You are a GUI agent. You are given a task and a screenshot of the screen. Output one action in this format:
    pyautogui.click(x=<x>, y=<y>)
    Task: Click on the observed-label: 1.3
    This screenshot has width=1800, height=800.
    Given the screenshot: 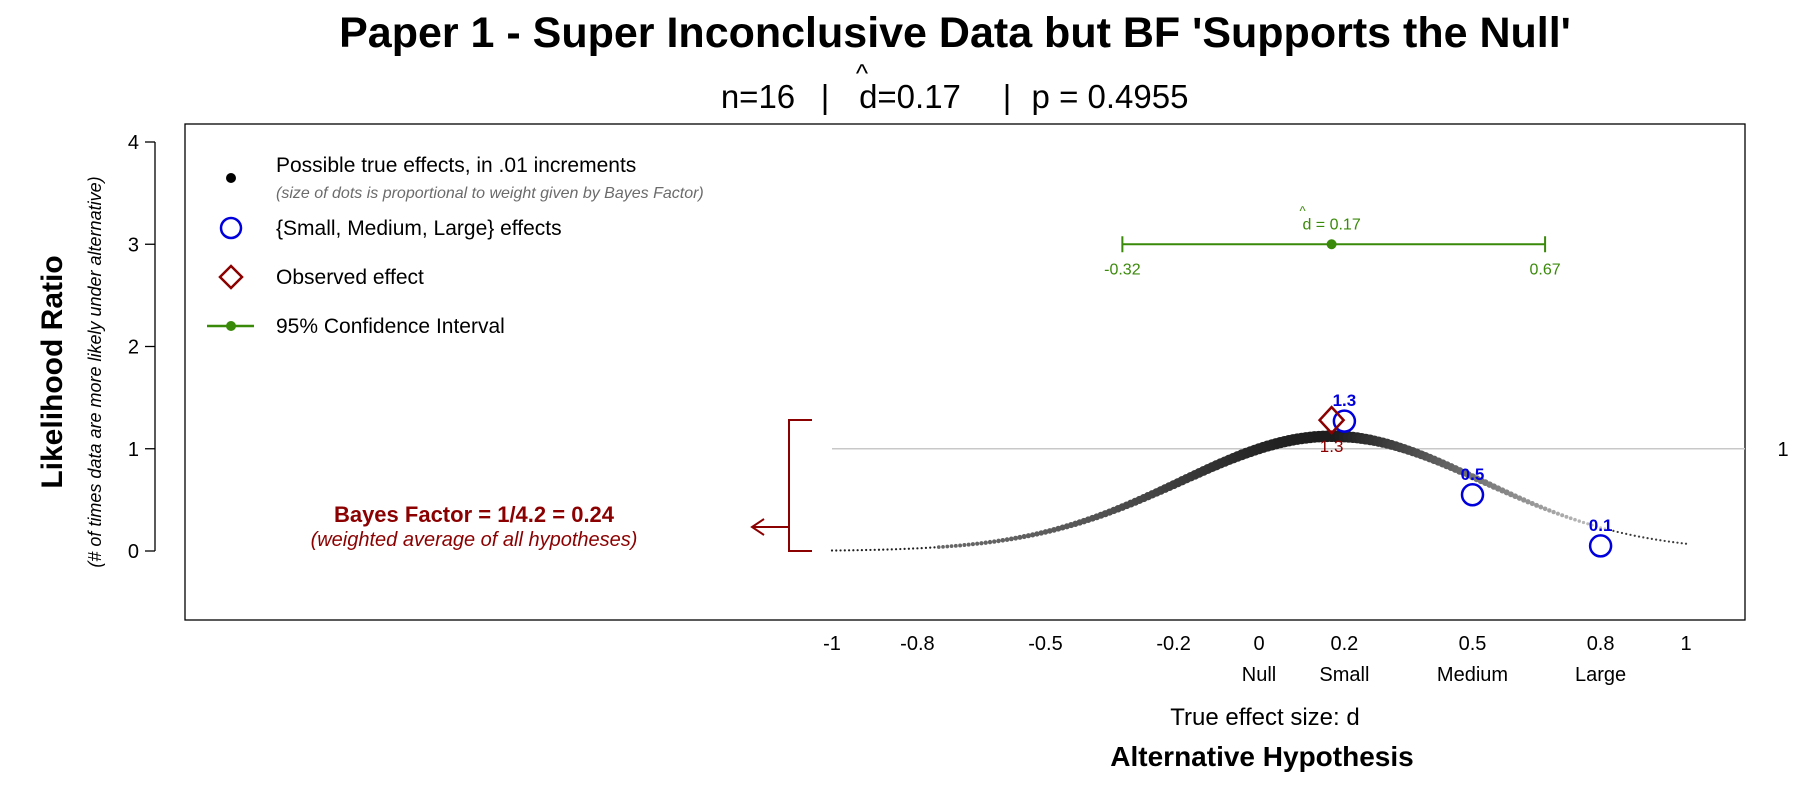 What is the action you would take?
    pyautogui.click(x=1332, y=446)
    